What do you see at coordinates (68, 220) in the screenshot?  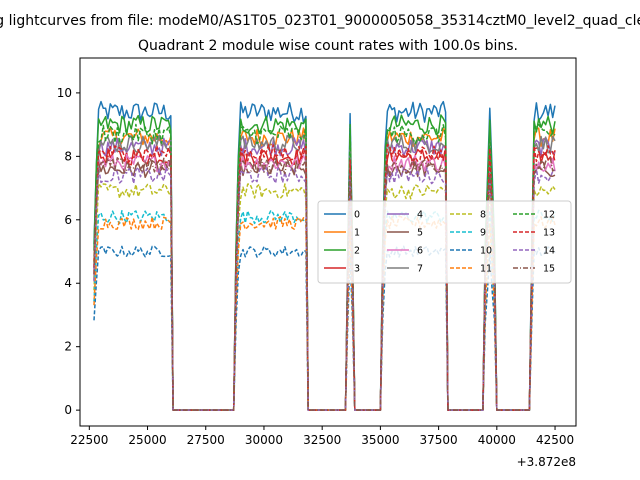 I see `y-tick-label: 6` at bounding box center [68, 220].